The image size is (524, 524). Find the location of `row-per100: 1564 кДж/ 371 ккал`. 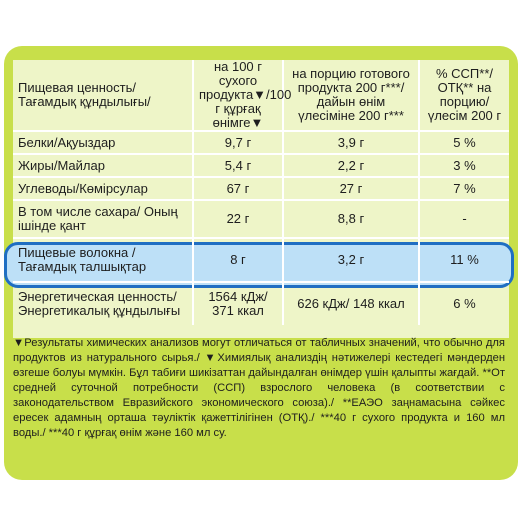

row-per100: 1564 кДж/ 371 ккал is located at coordinates (238, 303).